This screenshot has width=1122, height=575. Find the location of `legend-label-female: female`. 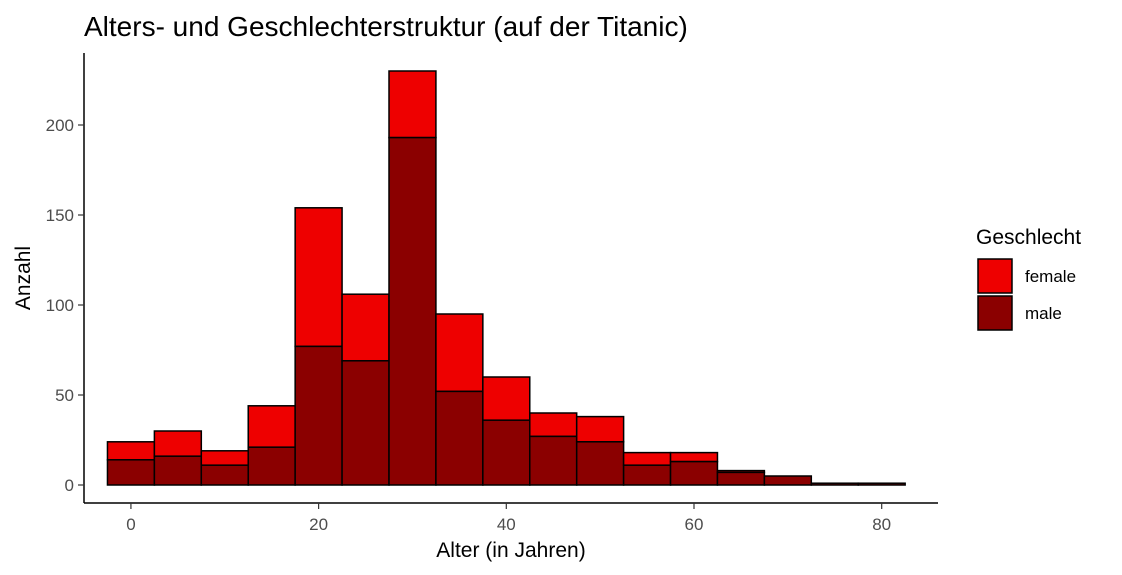

legend-label-female: female is located at coordinates (1050, 276).